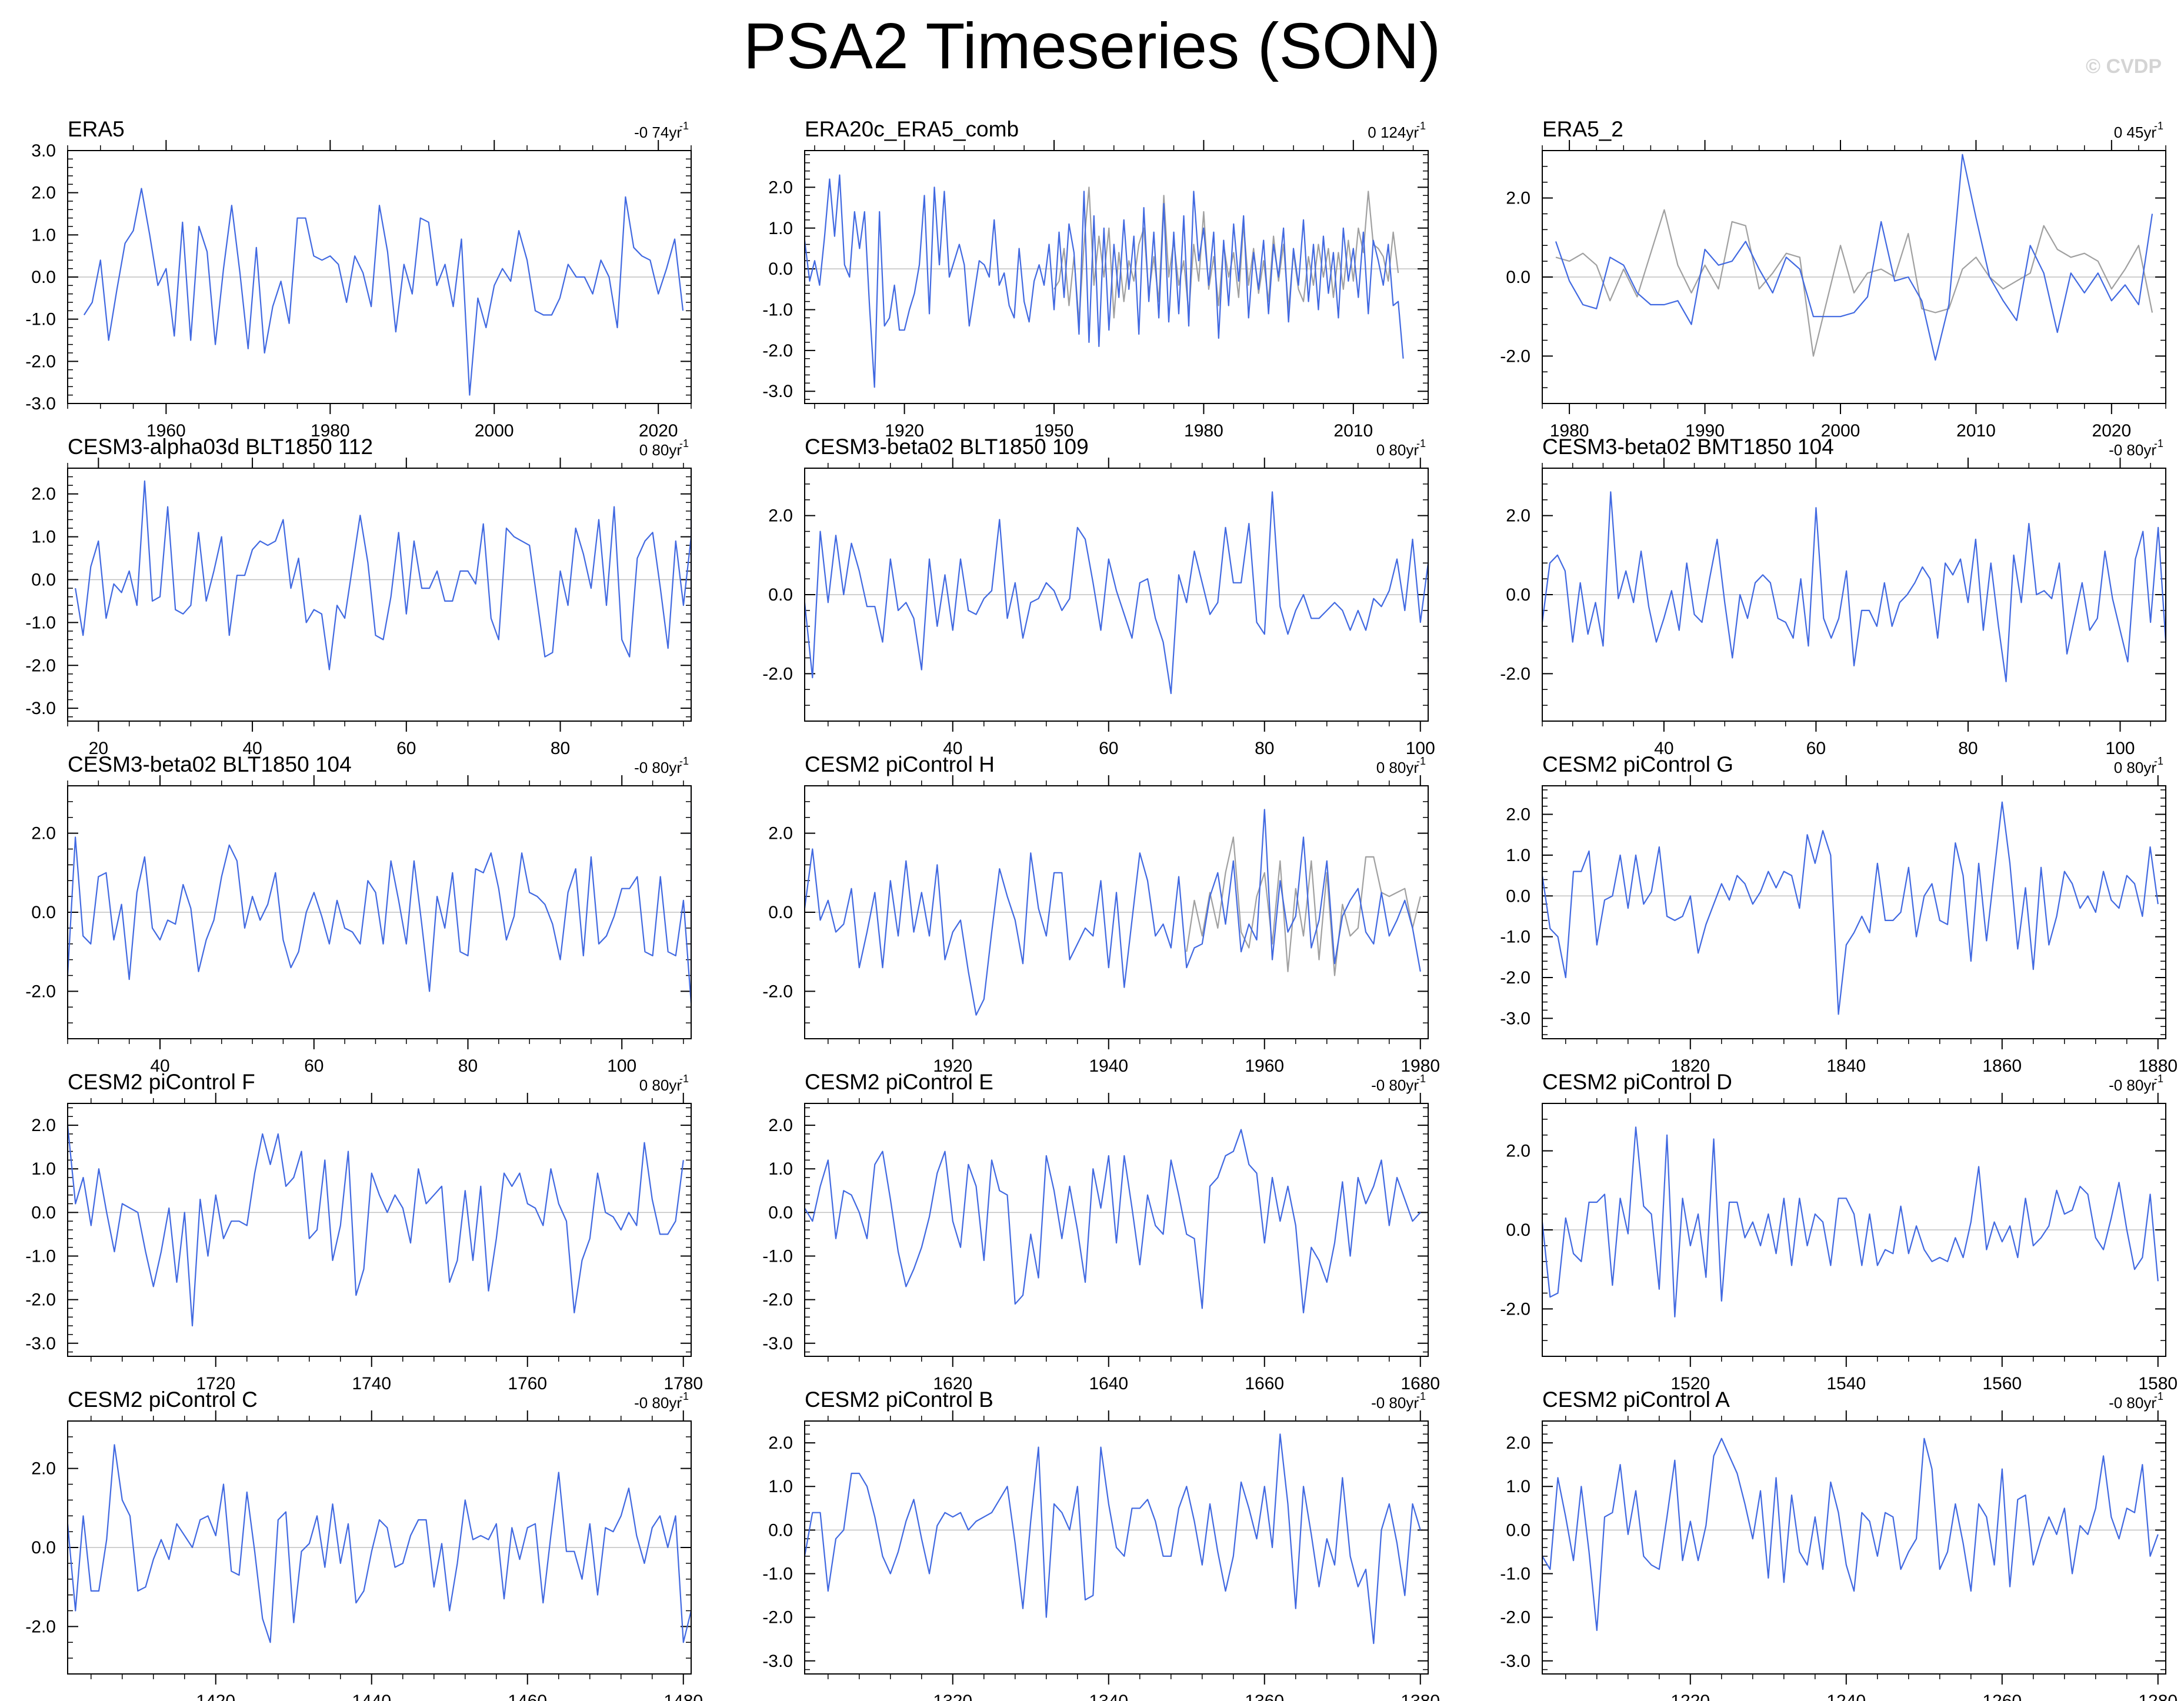  I want to click on panel-title: ERA20c_ERA5_comb, so click(912, 129).